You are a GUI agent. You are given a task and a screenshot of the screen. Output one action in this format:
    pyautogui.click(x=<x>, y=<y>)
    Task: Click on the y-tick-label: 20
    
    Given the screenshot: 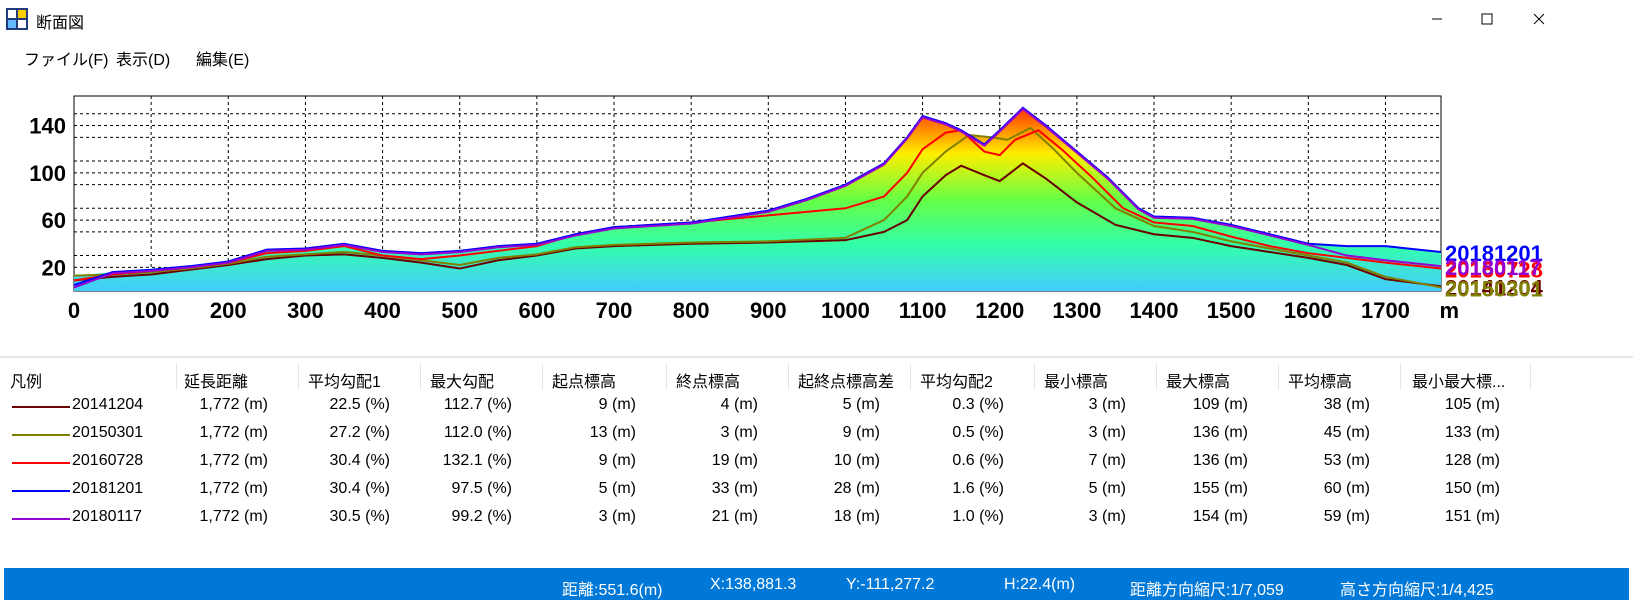 What is the action you would take?
    pyautogui.click(x=54, y=267)
    